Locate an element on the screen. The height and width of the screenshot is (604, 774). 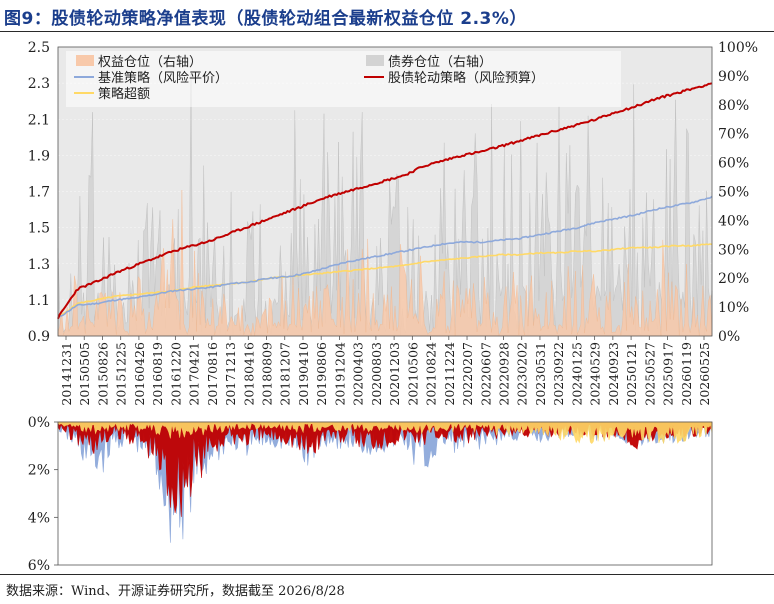
x-tick-label: 20180809 is located at coordinates (267, 374).